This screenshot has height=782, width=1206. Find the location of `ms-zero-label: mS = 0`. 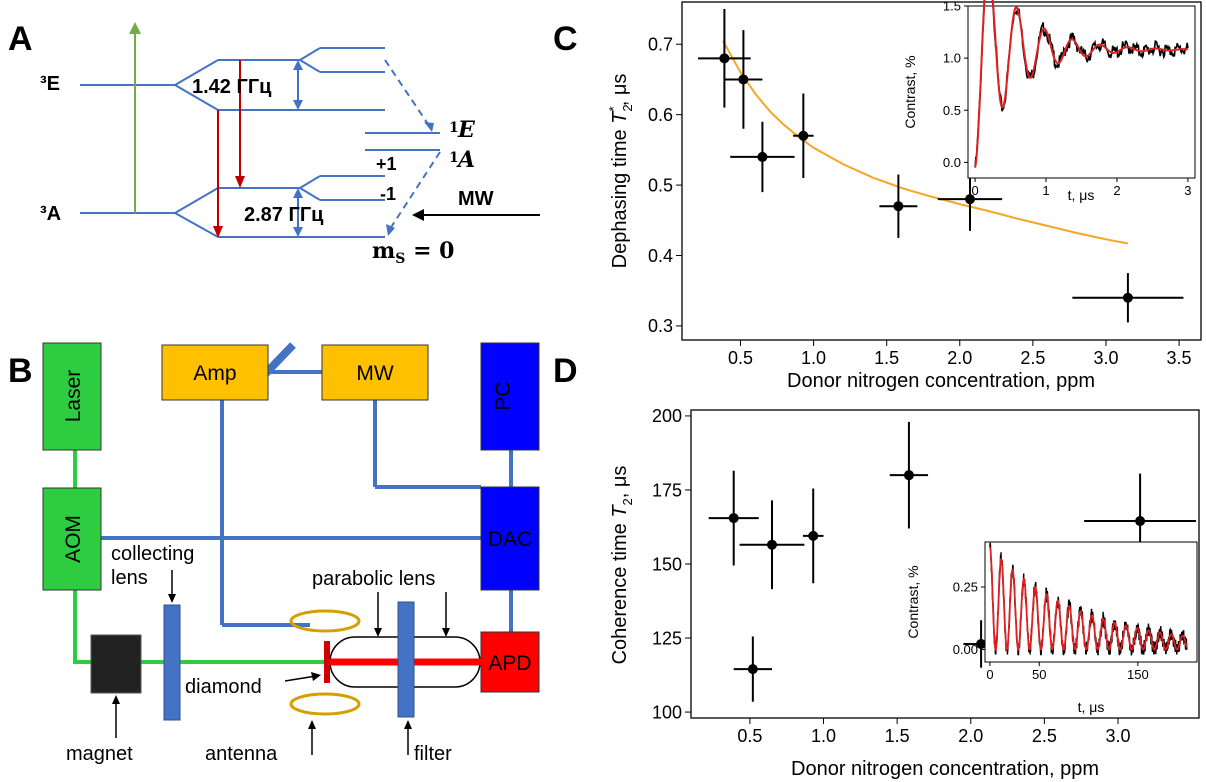

ms-zero-label: mS = 0 is located at coordinates (413, 252).